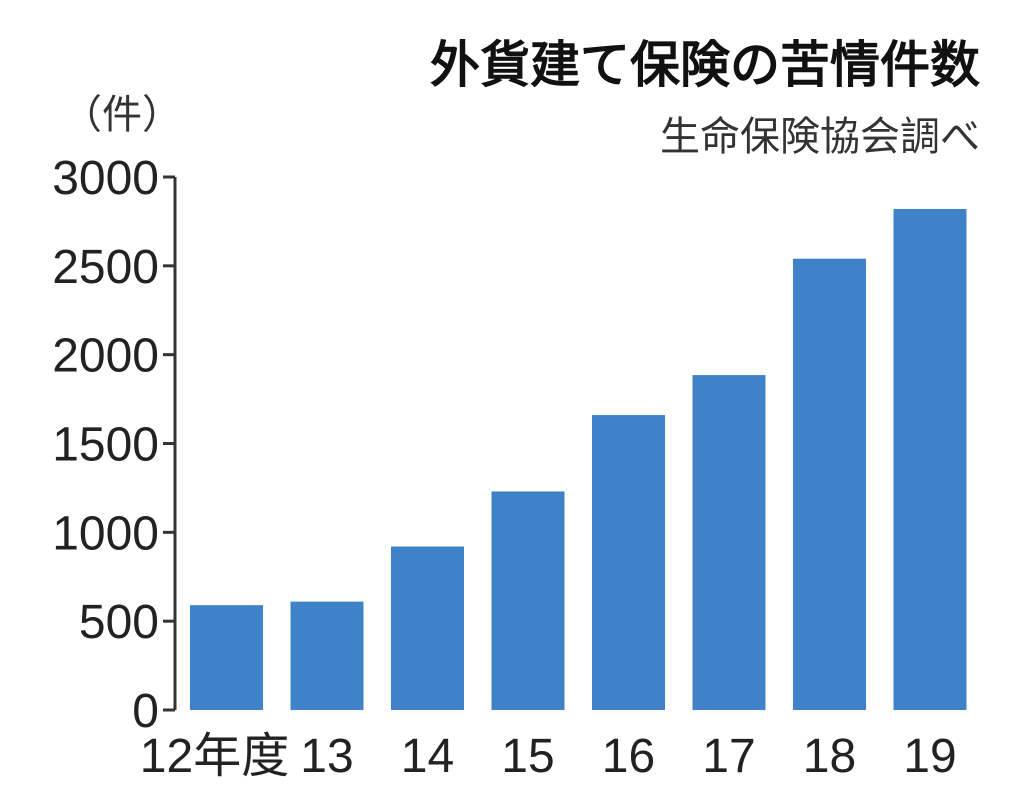  What do you see at coordinates (820, 137) in the screenshot?
I see `chart-source: 生命保険協会調べ` at bounding box center [820, 137].